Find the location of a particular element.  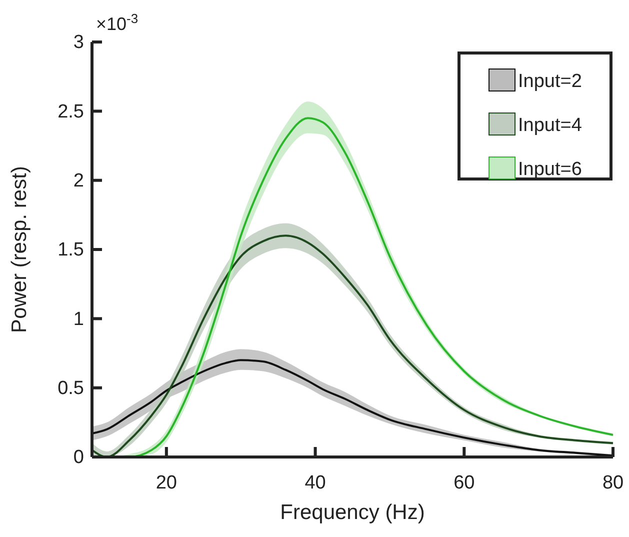

legend-label: Input=6 is located at coordinates (550, 169).